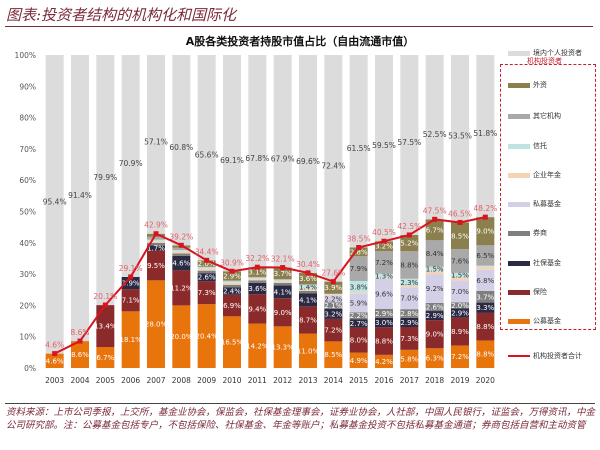  I want to click on legend-label: 信托, so click(540, 146).